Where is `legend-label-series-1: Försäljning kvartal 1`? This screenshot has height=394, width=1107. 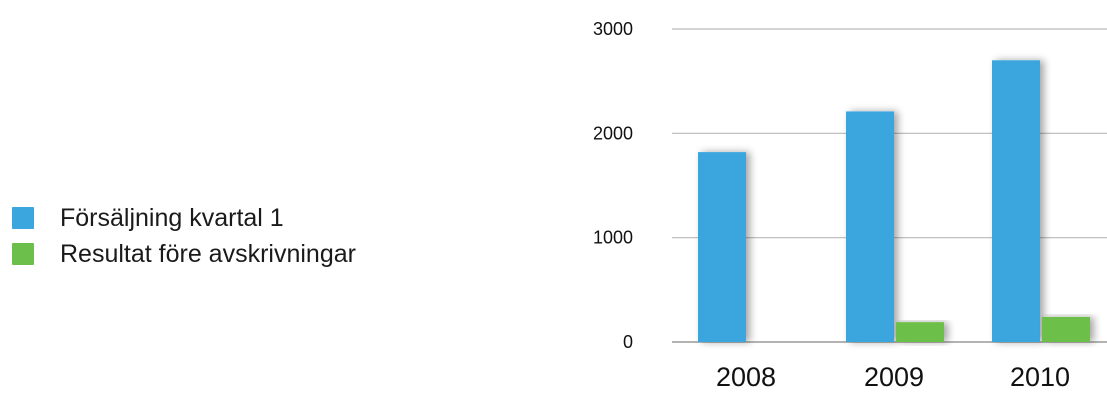 legend-label-series-1: Försäljning kvartal 1 is located at coordinates (172, 217).